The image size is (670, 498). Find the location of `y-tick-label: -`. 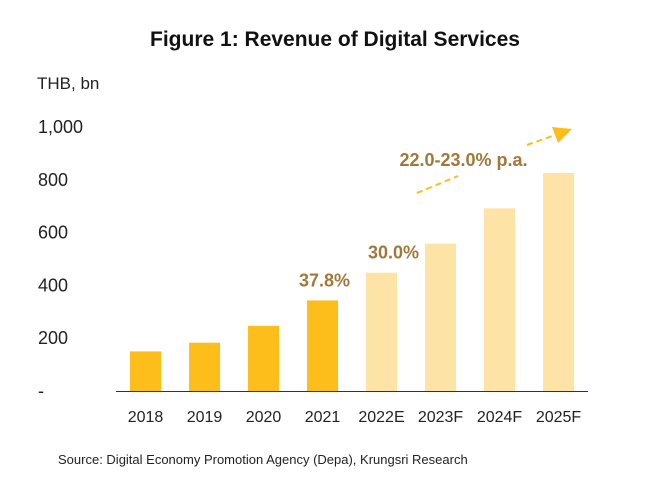

y-tick-label: - is located at coordinates (41, 391).